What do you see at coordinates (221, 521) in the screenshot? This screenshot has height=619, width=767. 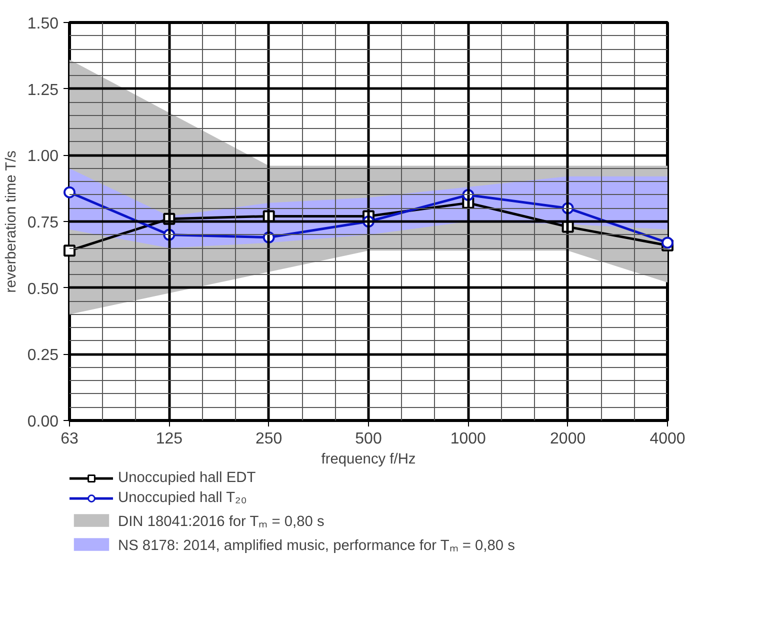 I see `legend-label: DIN 18041:2016 for Tₘ = 0,80 s` at bounding box center [221, 521].